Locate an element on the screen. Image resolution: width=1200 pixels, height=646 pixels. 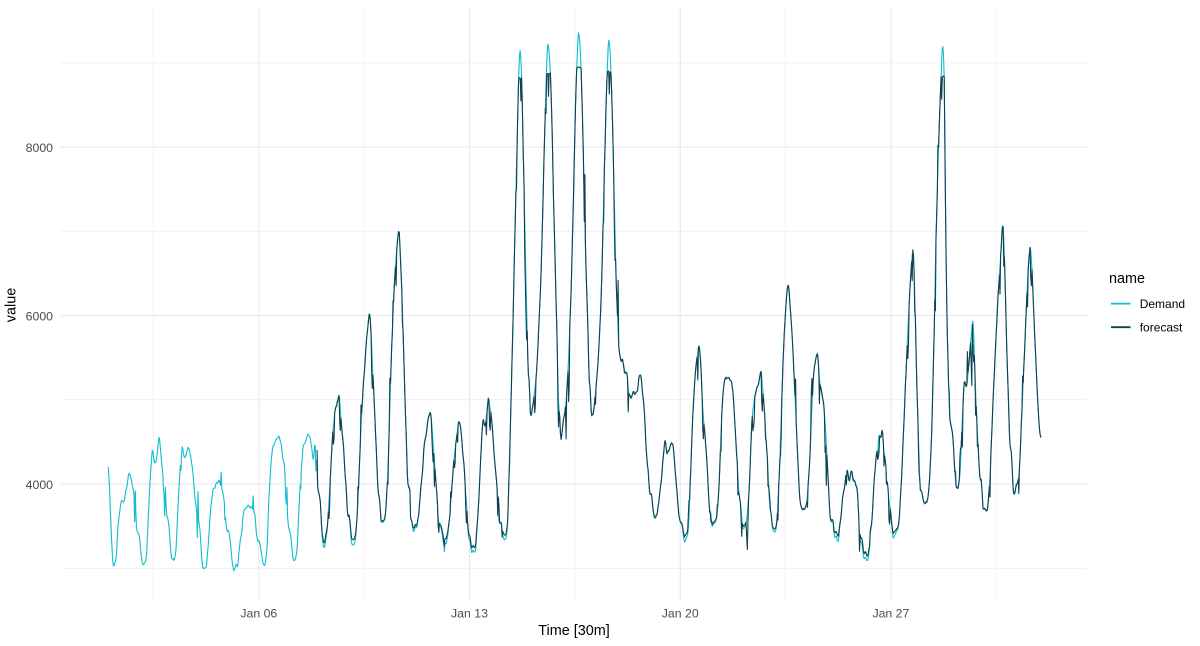
svg-text: Time [30m] is located at coordinates (573, 631).